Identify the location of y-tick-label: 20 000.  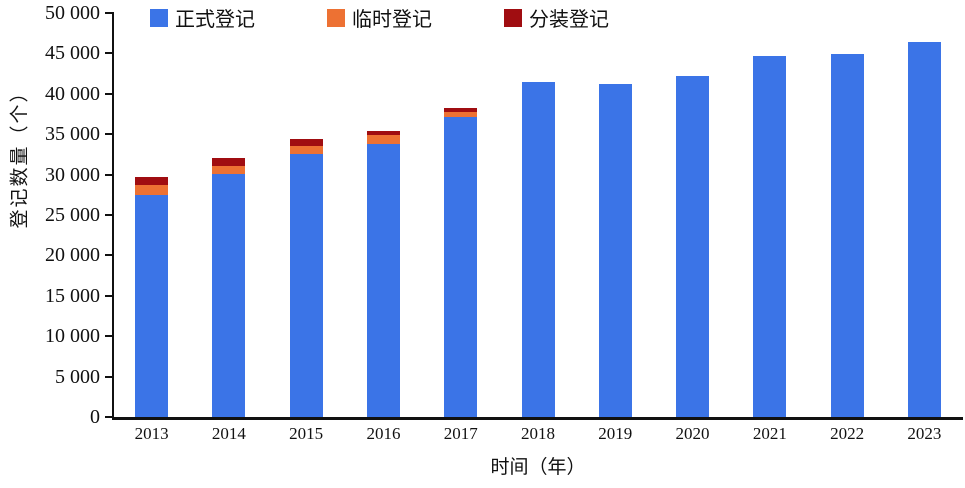
(72, 255).